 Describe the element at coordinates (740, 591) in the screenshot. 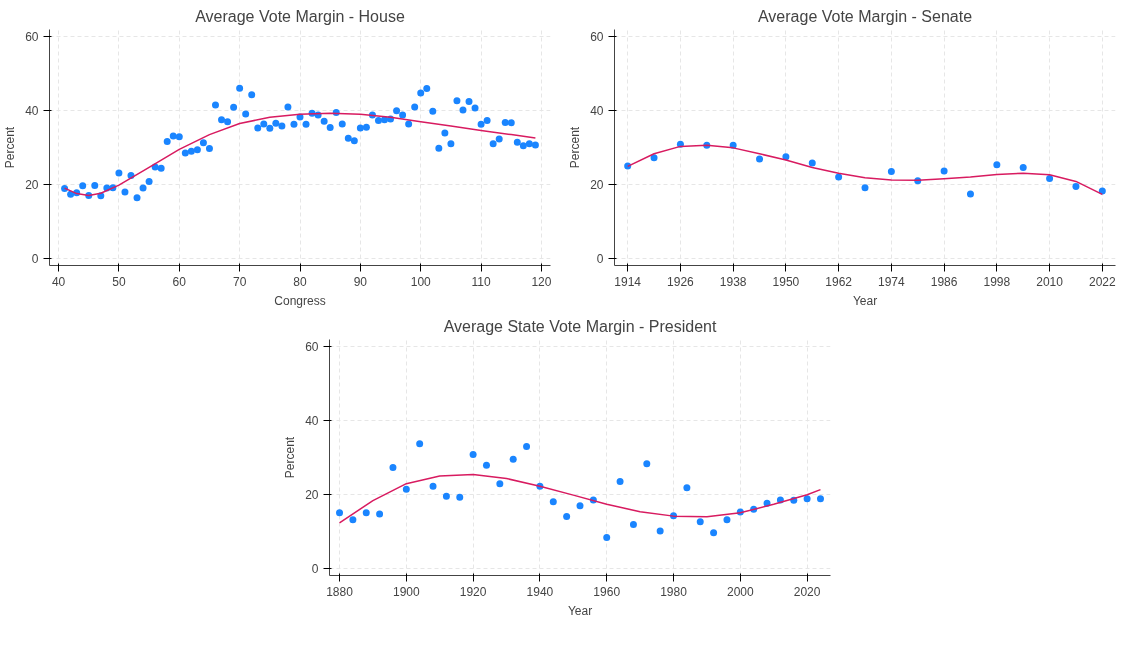

I see `x-tick-label: 2000` at that location.